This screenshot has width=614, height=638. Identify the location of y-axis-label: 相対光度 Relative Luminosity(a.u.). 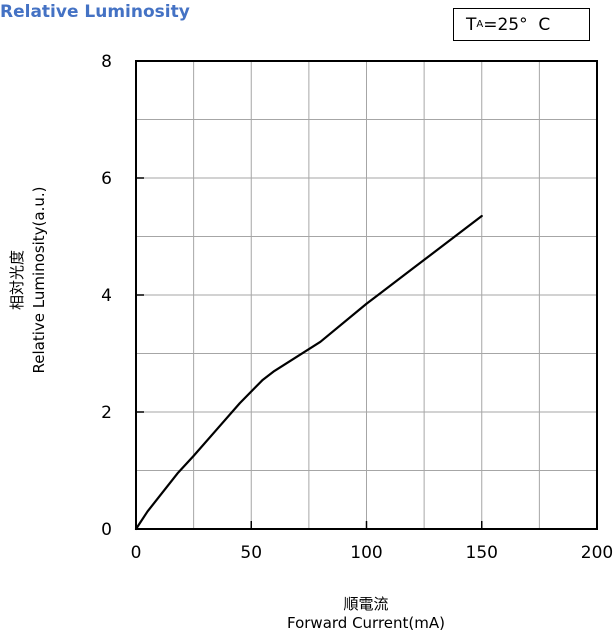
(28, 280).